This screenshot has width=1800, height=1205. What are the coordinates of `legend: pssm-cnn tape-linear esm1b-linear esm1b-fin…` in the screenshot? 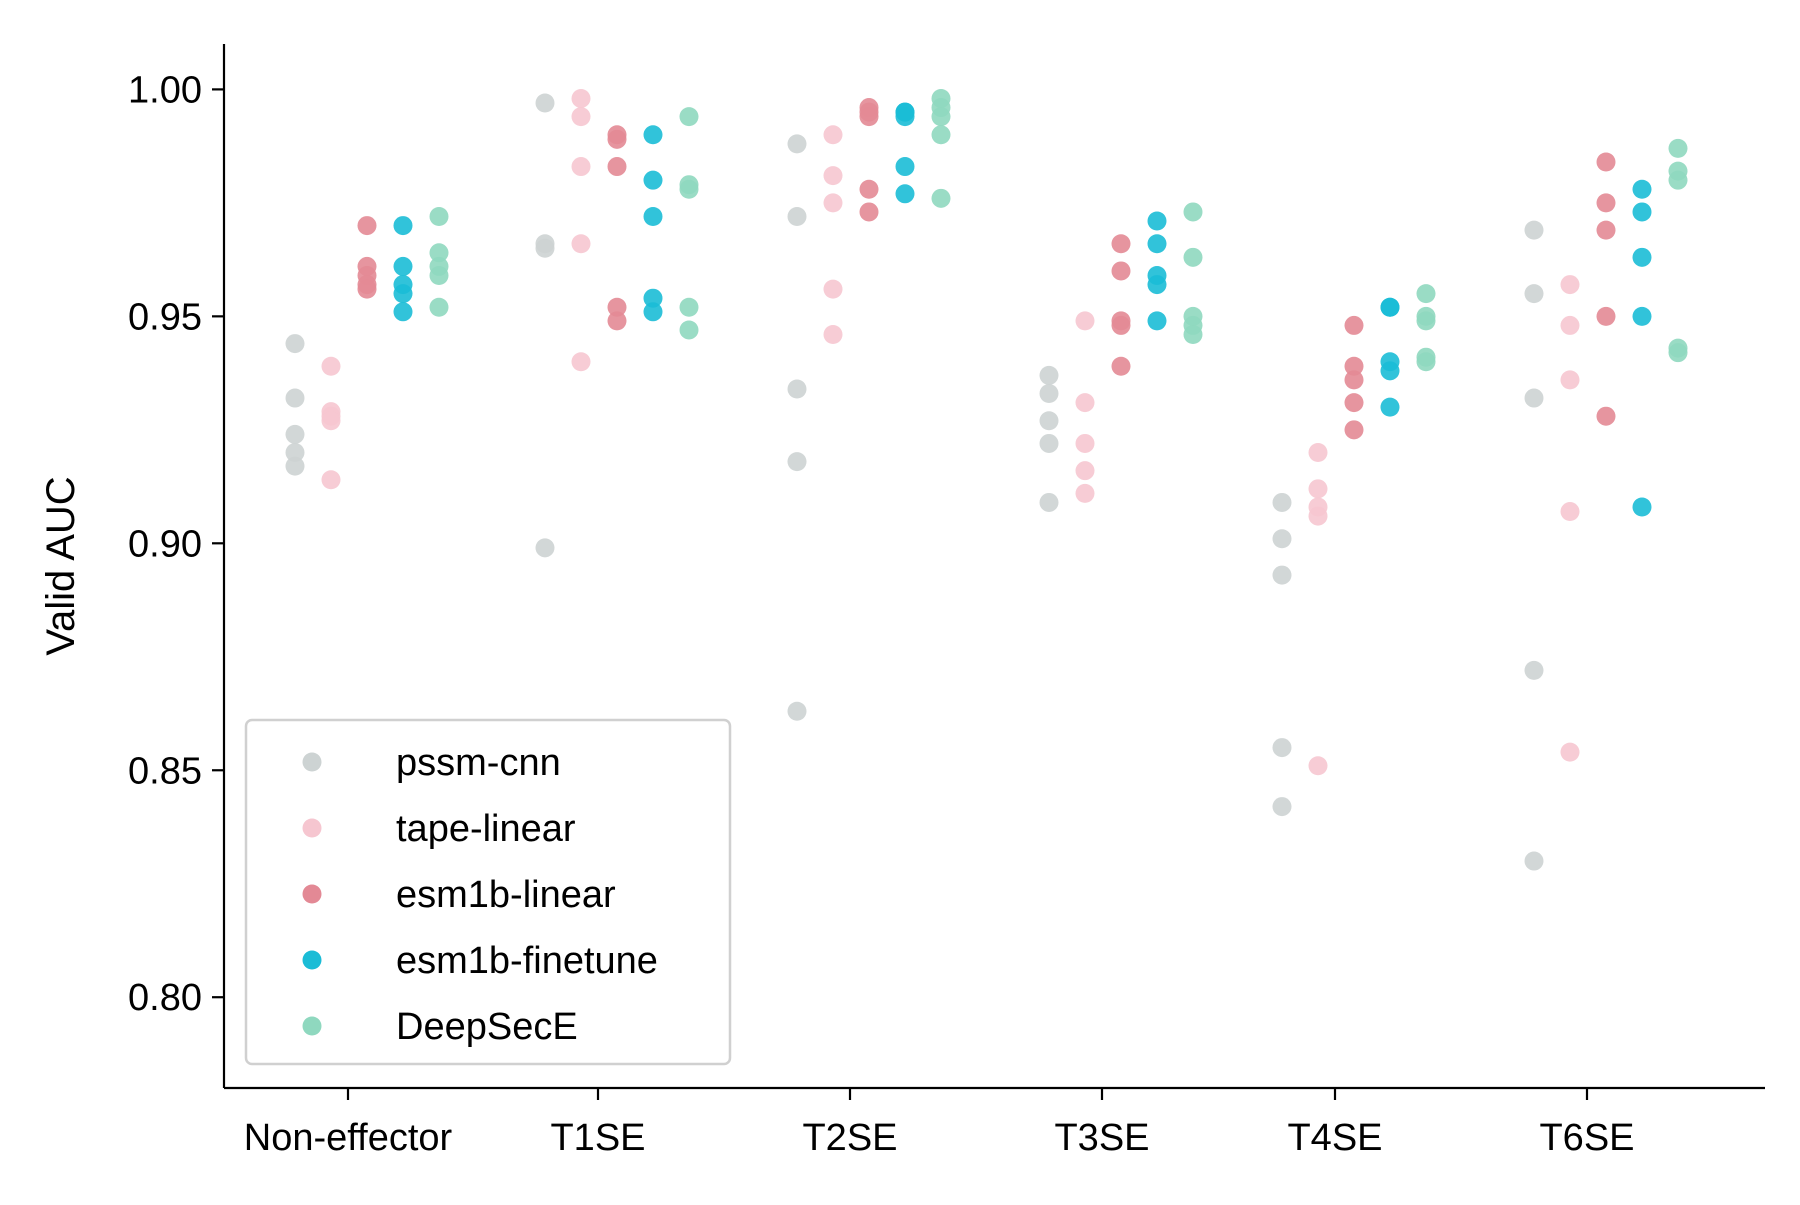 It's located at (488, 892).